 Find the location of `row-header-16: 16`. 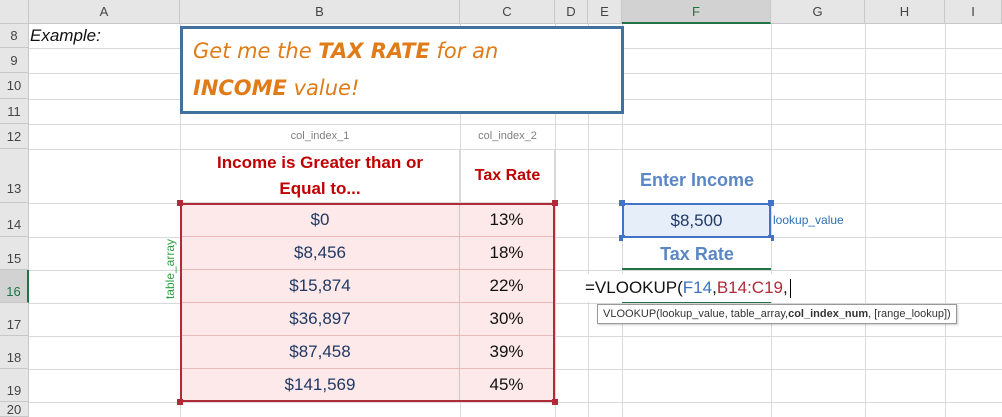

row-header-16: 16 is located at coordinates (14, 286).